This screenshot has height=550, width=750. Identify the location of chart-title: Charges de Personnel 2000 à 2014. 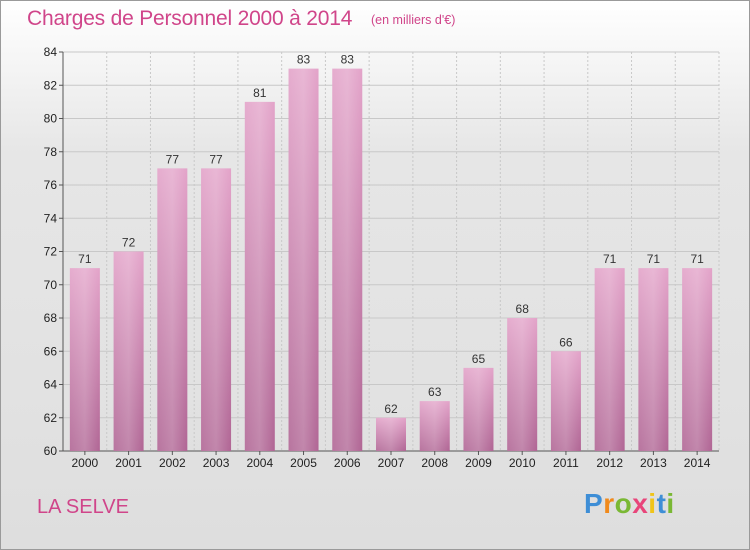
(190, 18).